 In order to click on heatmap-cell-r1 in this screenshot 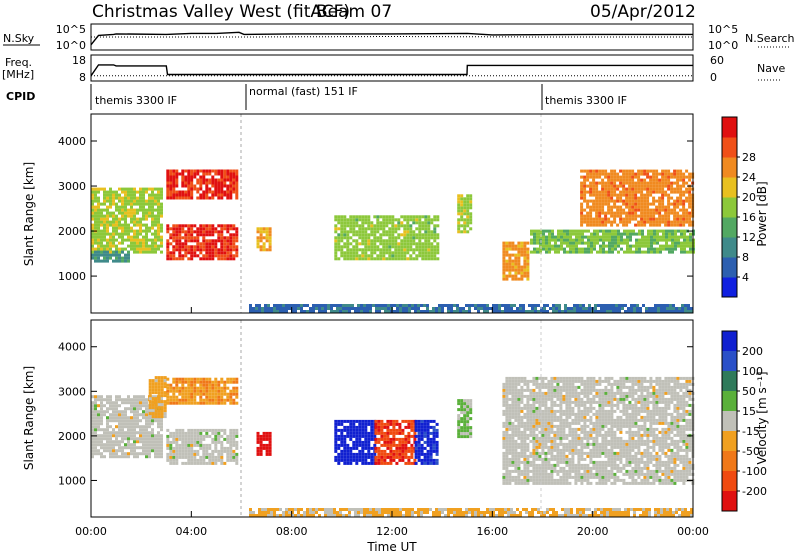, I will do `click(128, 252)`.